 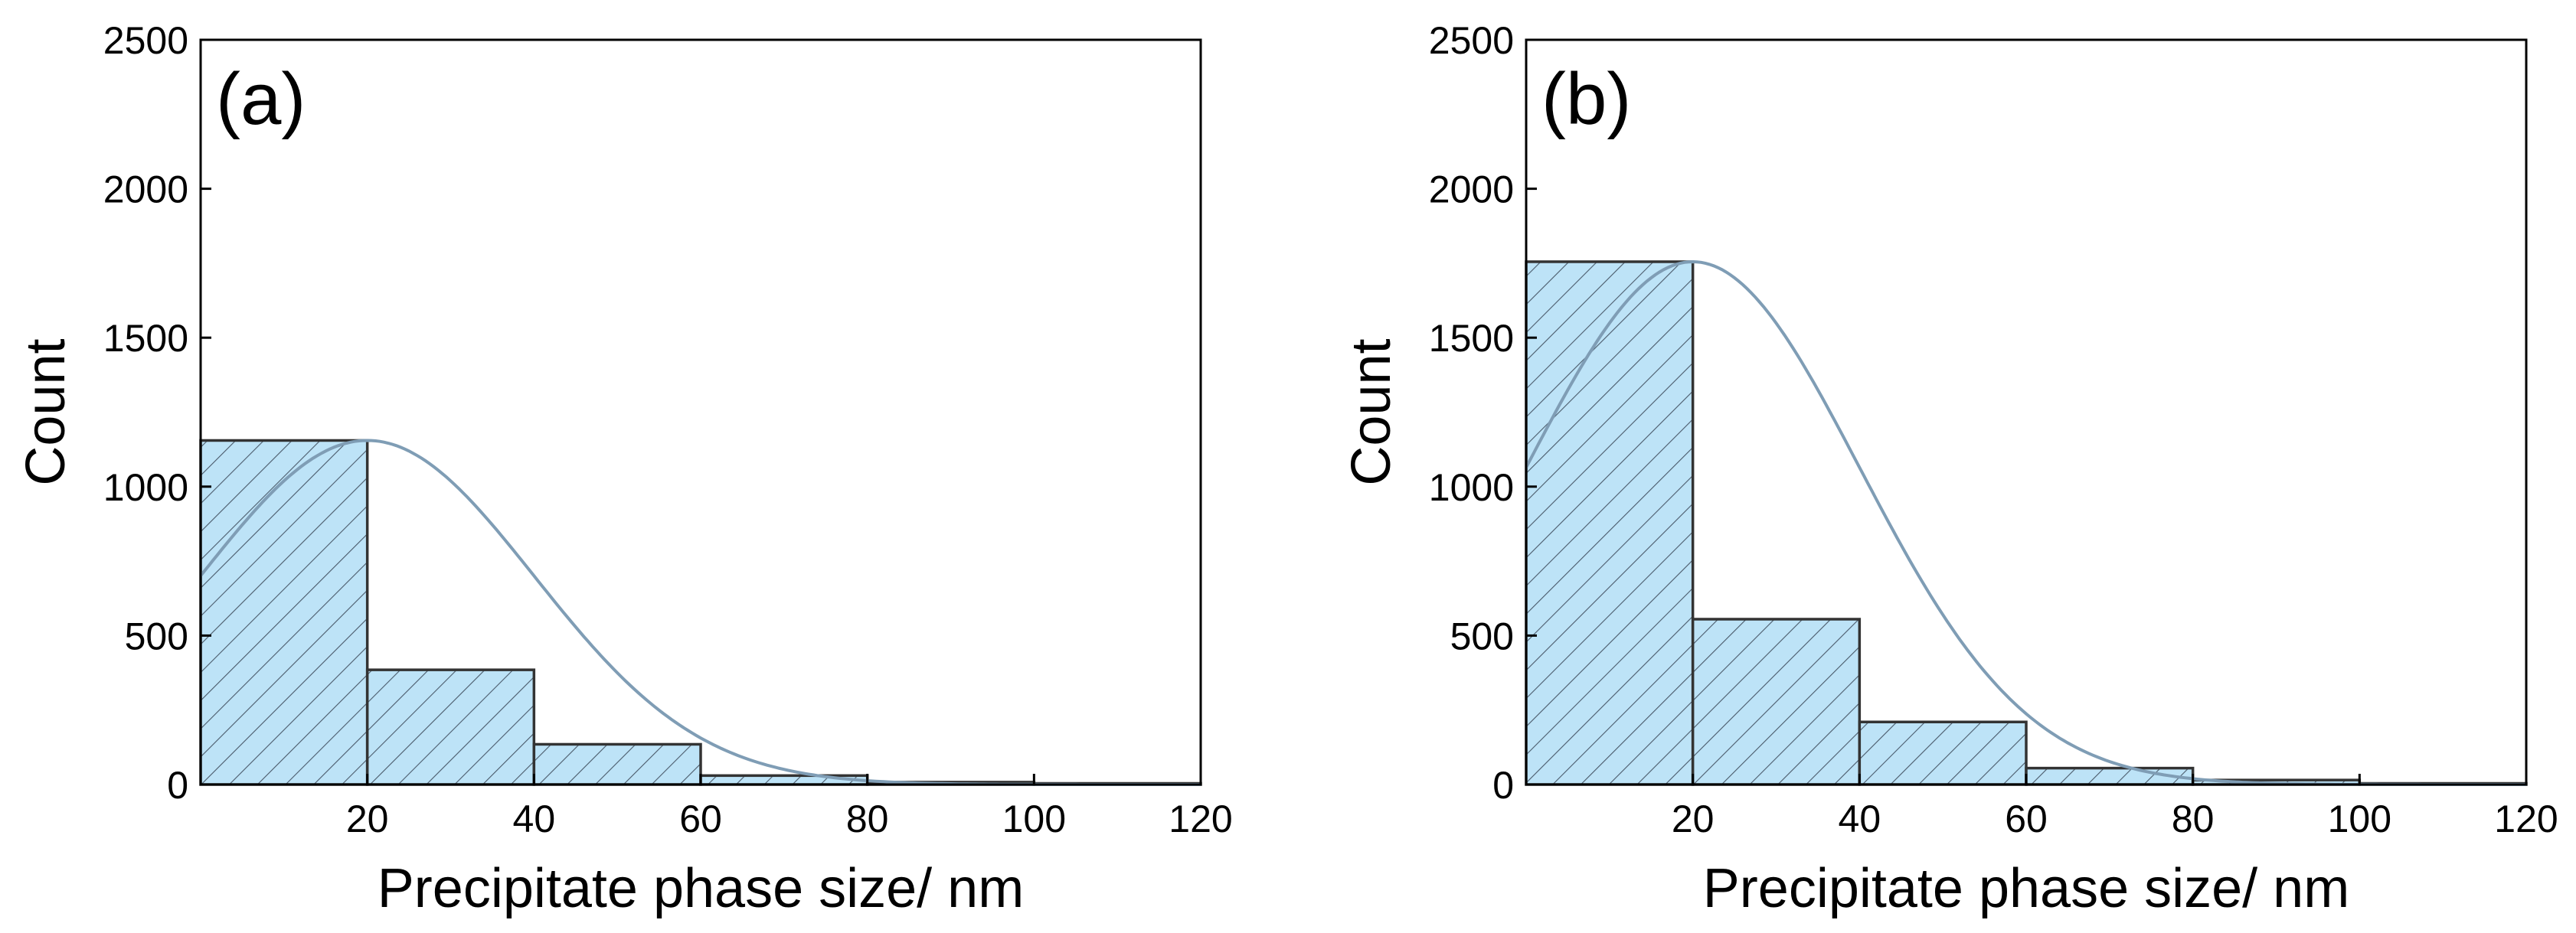 I want to click on histogram-bars, so click(x=700, y=612).